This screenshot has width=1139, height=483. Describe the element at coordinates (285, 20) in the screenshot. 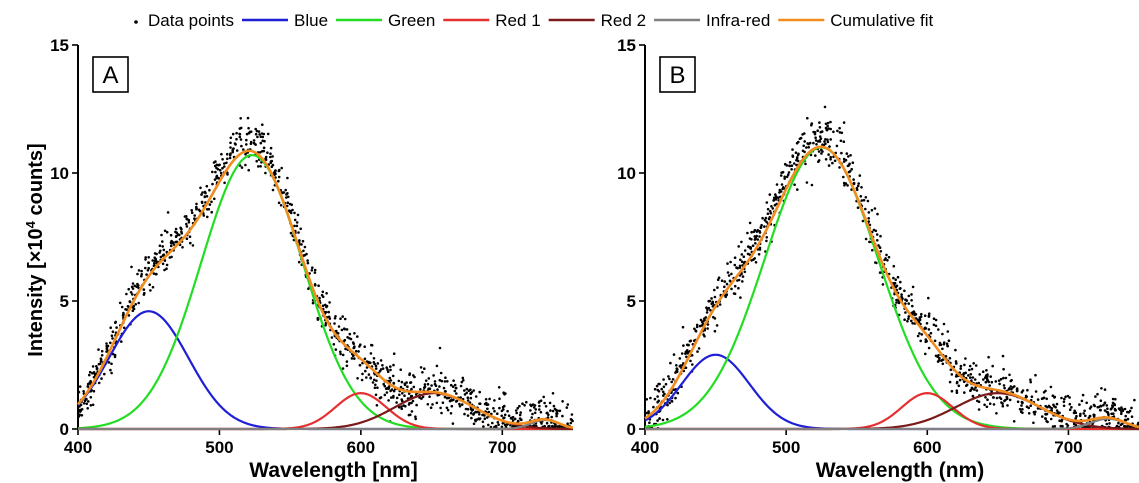

I see `legend-item-blue: Blue` at that location.